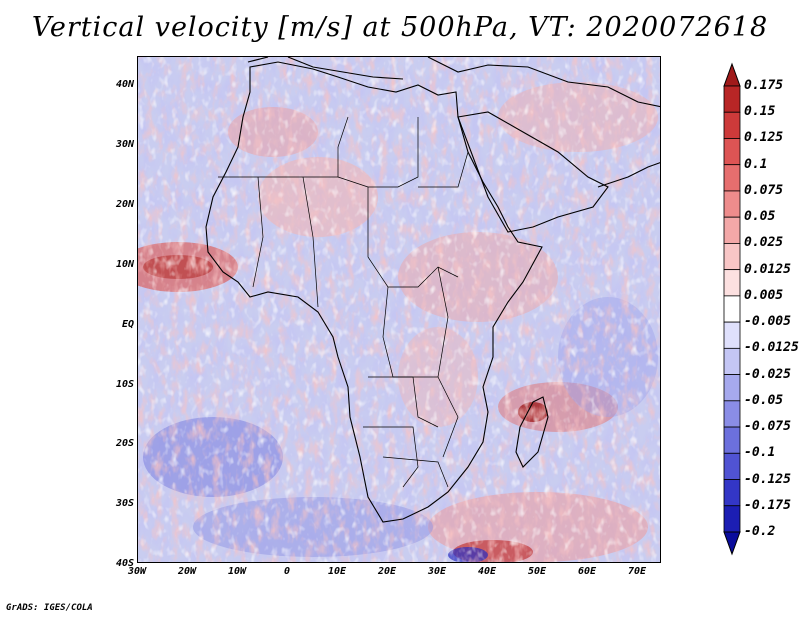 Image resolution: width=800 pixels, height=618 pixels. What do you see at coordinates (124, 503) in the screenshot?
I see `lat-label: 30S` at bounding box center [124, 503].